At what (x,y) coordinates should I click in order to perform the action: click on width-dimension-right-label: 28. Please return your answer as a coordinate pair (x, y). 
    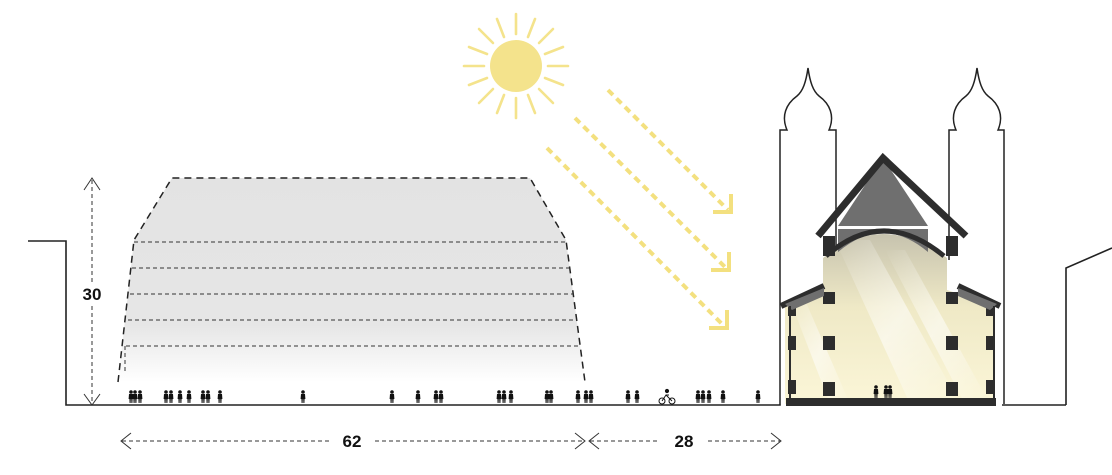
    Looking at the image, I should click on (684, 441).